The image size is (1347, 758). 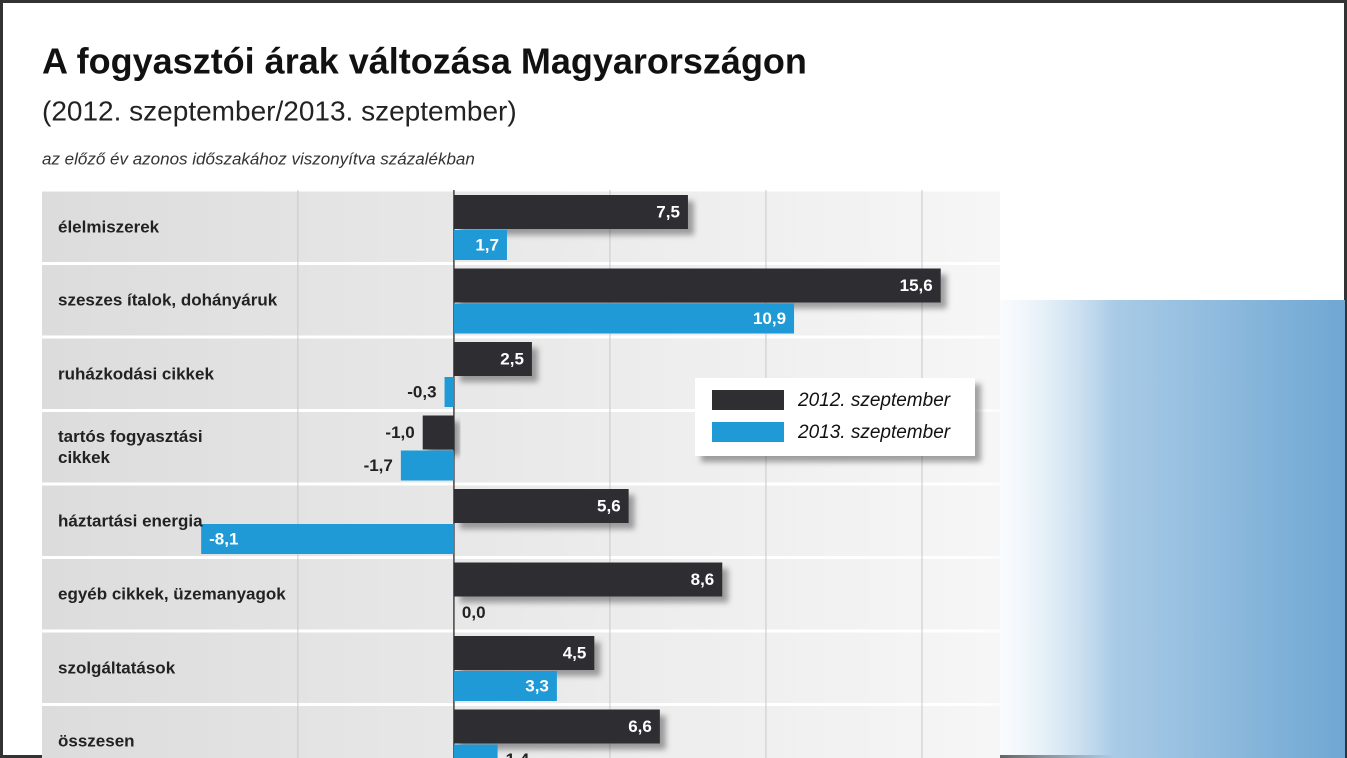 I want to click on value-label: 10,9, so click(x=769, y=318).